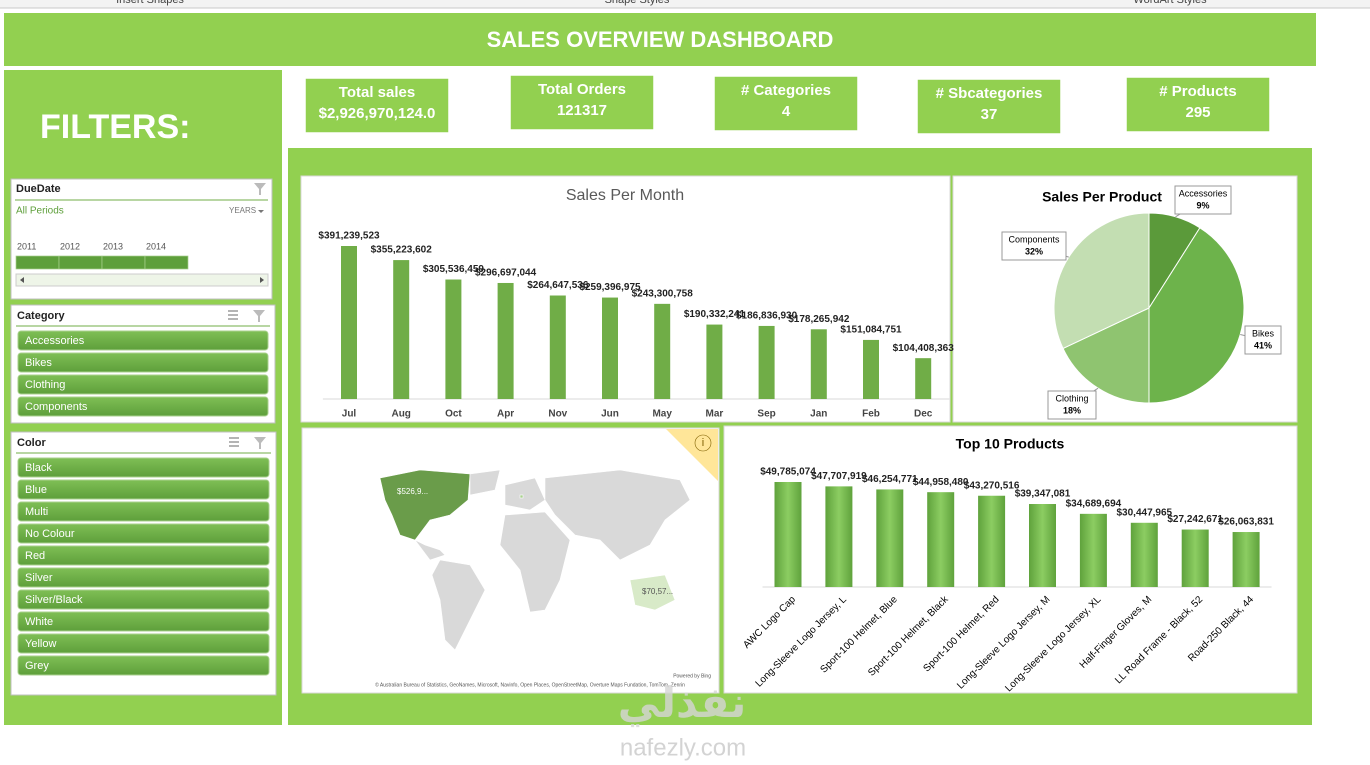 This screenshot has width=1370, height=765. What do you see at coordinates (535, 562) in the screenshot?
I see `africa` at bounding box center [535, 562].